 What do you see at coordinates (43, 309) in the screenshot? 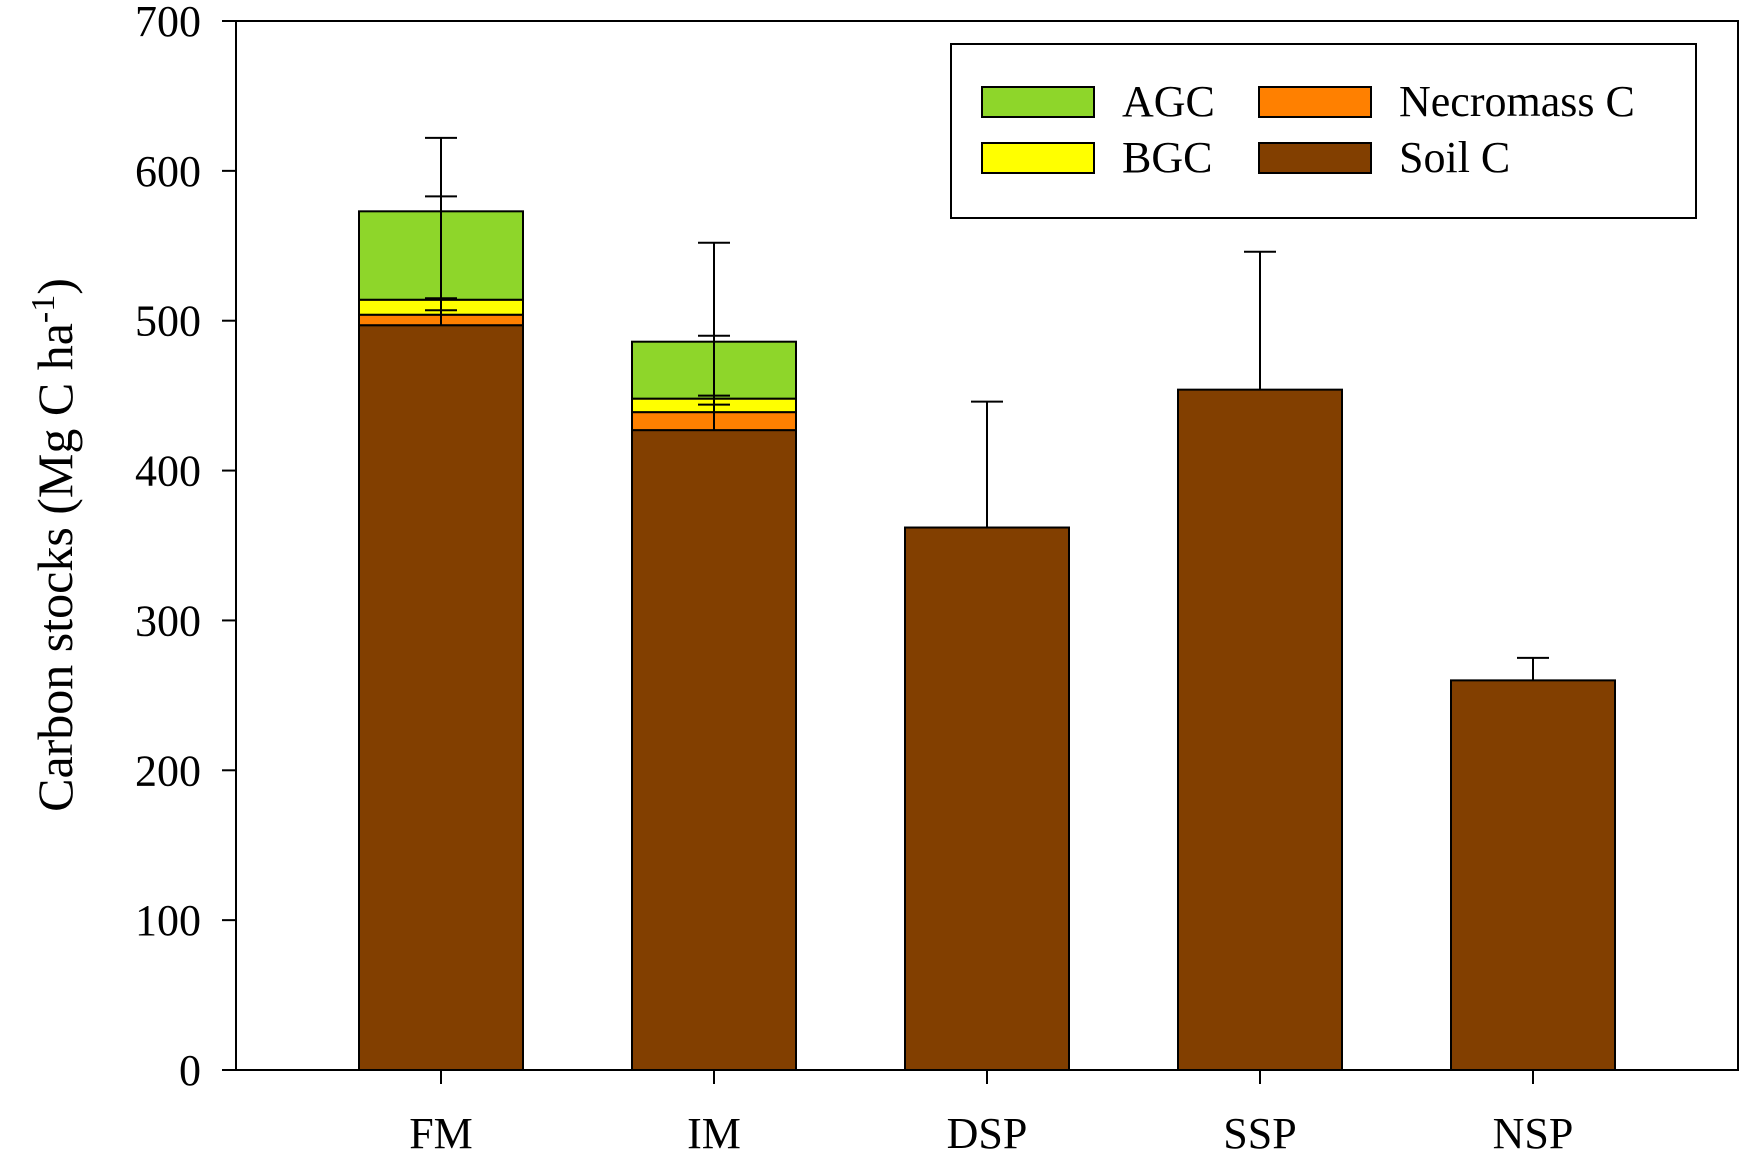
I see `y-axis-title-superscript: -1` at bounding box center [43, 309].